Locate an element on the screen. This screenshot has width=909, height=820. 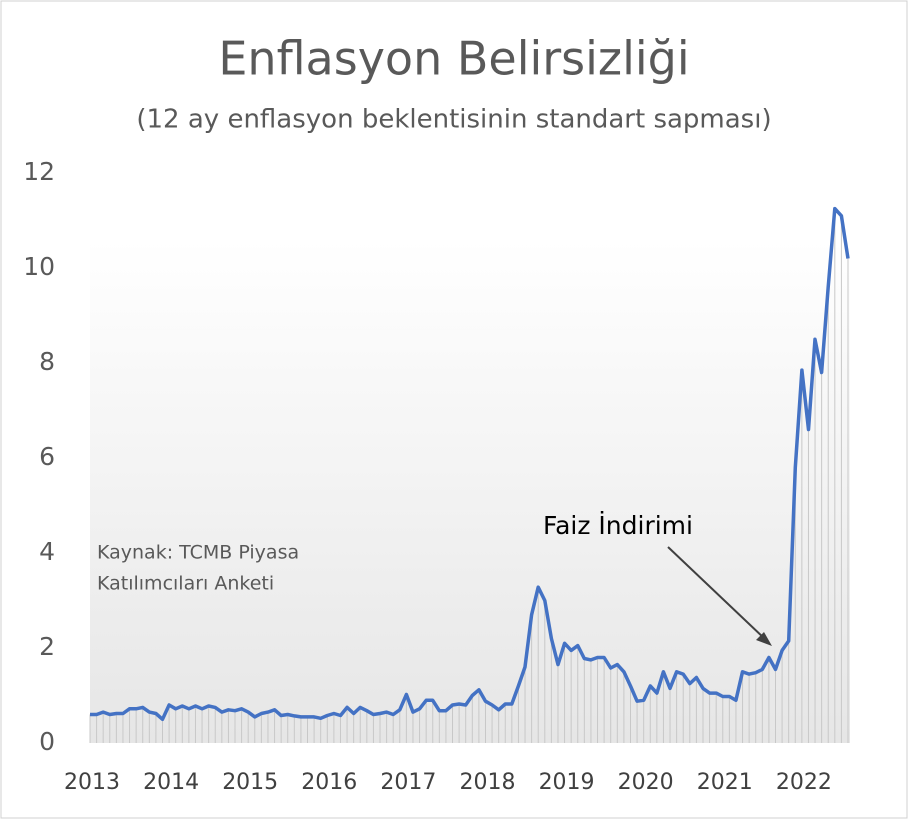
y-tick-label: 4 is located at coordinates (47, 551).